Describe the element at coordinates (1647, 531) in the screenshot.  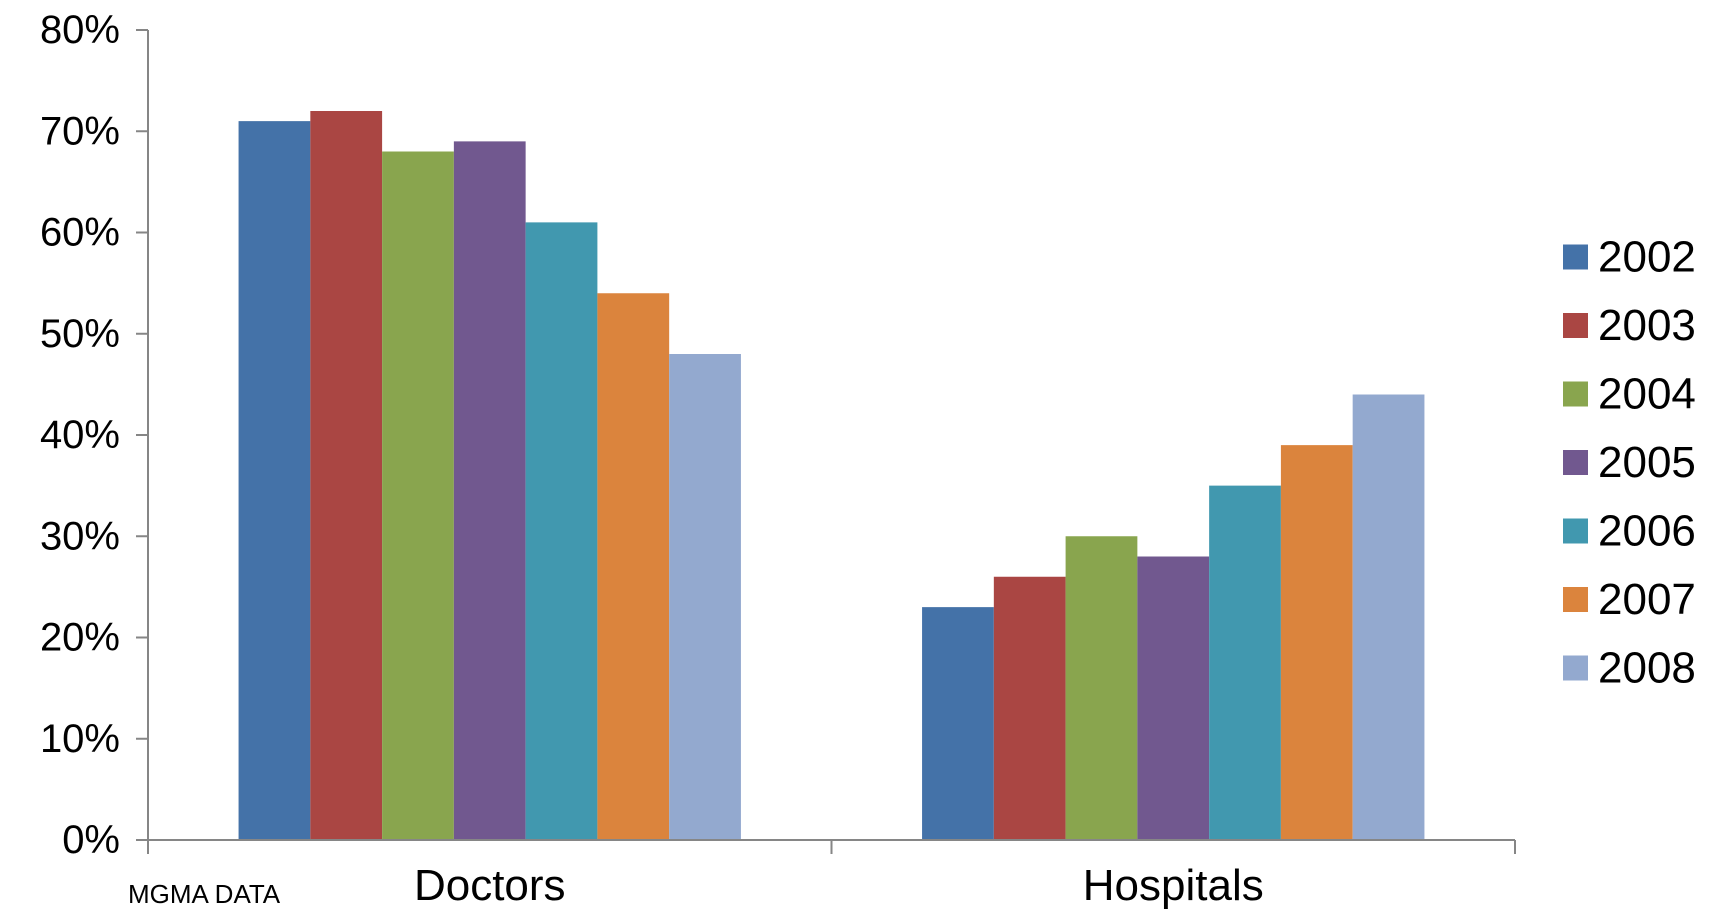
I see `legend-label: 2006` at that location.